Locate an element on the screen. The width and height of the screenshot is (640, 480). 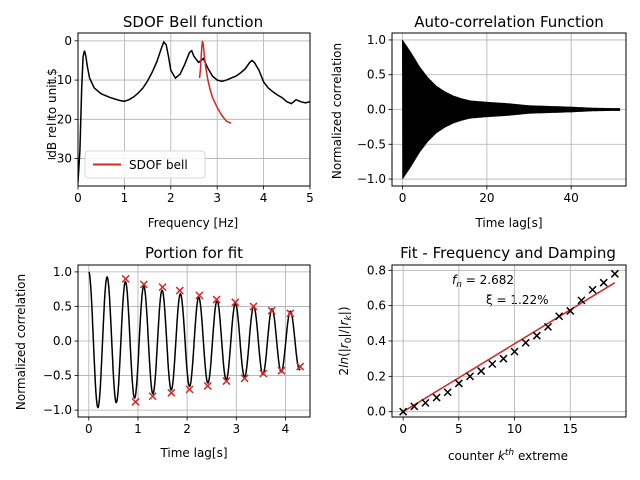
series-line-signal is located at coordinates (194, 340).